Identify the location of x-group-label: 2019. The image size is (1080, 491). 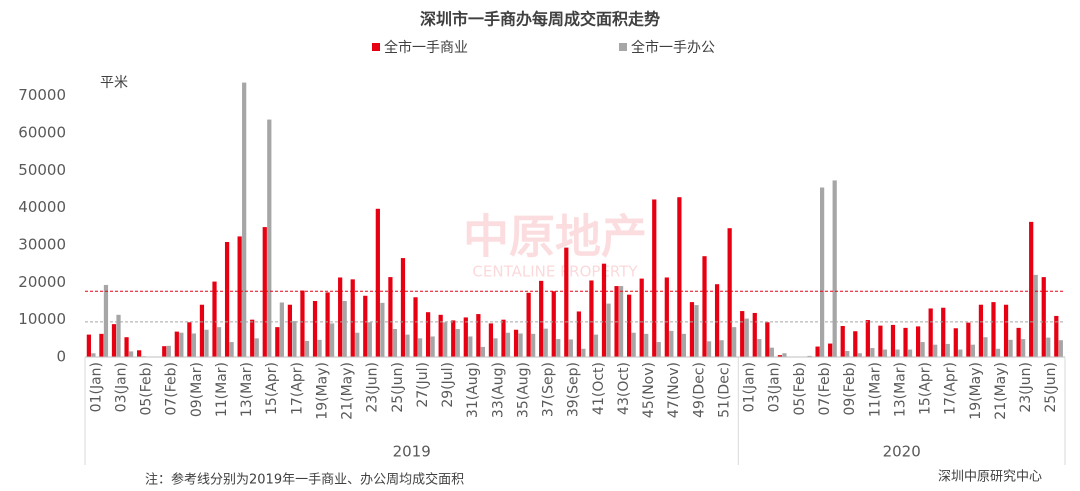
(412, 452).